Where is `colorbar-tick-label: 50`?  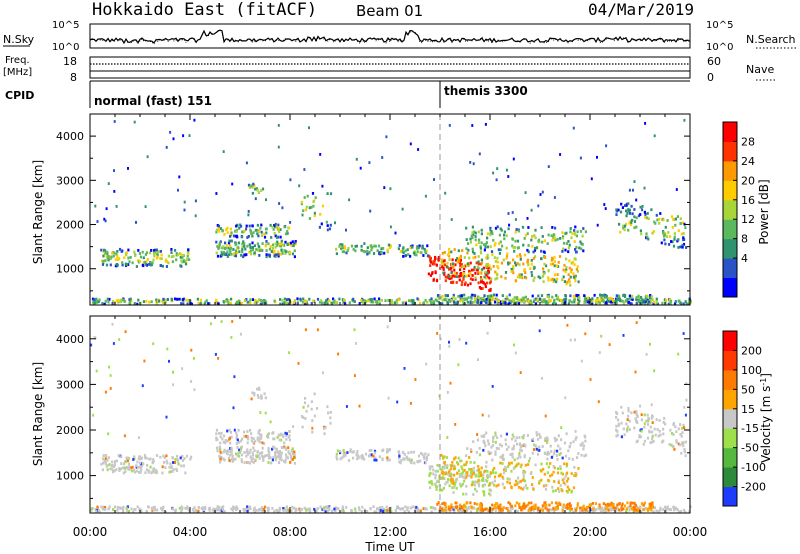
colorbar-tick-label: 50 is located at coordinates (748, 389).